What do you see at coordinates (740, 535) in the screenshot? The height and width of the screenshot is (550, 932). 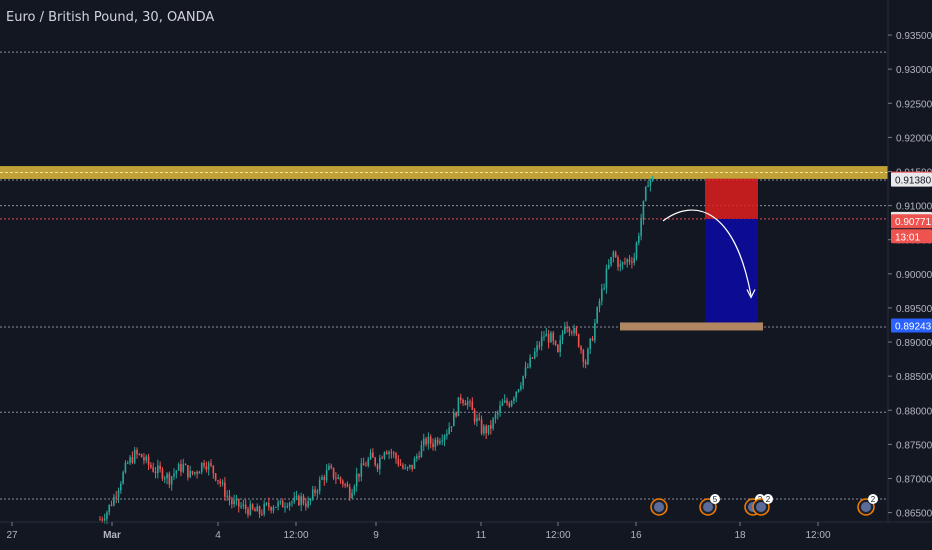 I see `time-tick-label: 18` at bounding box center [740, 535].